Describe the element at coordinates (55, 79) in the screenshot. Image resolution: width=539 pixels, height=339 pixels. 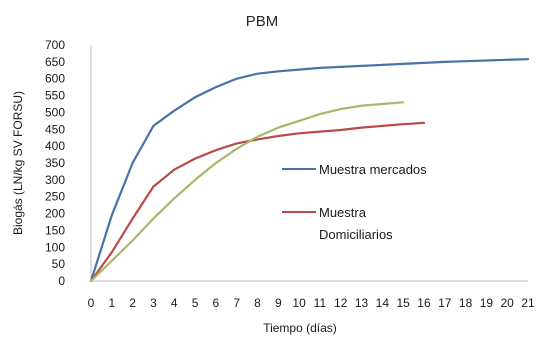
I see `y-tick-label: 600` at that location.